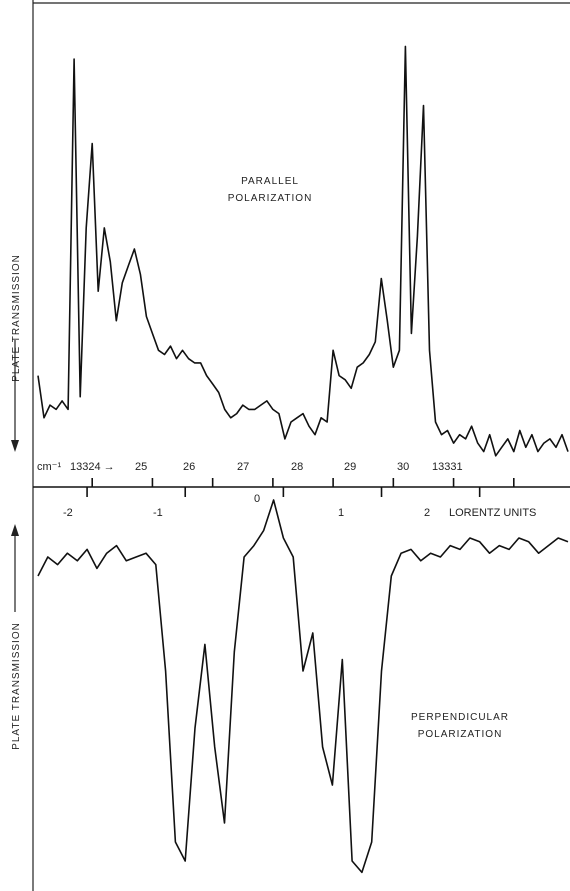 The height and width of the screenshot is (891, 570). Describe the element at coordinates (492, 513) in the screenshot. I see `lorentz-axis-label: LORENTZ UNITS` at that location.